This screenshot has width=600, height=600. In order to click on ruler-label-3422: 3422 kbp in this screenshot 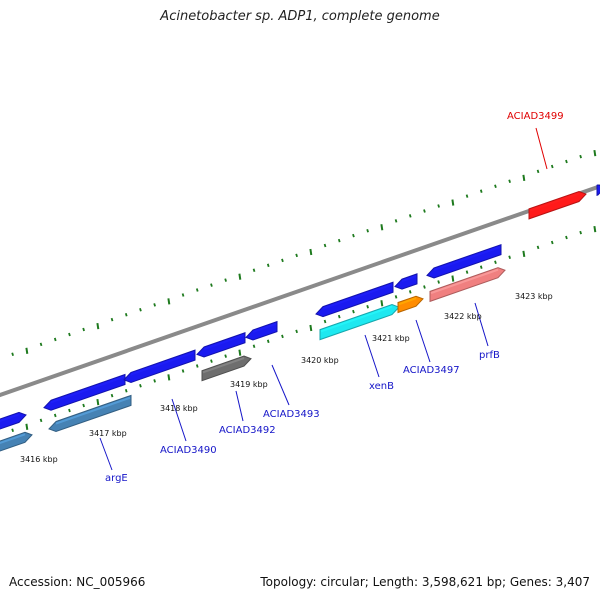, I will do `click(463, 316)`.